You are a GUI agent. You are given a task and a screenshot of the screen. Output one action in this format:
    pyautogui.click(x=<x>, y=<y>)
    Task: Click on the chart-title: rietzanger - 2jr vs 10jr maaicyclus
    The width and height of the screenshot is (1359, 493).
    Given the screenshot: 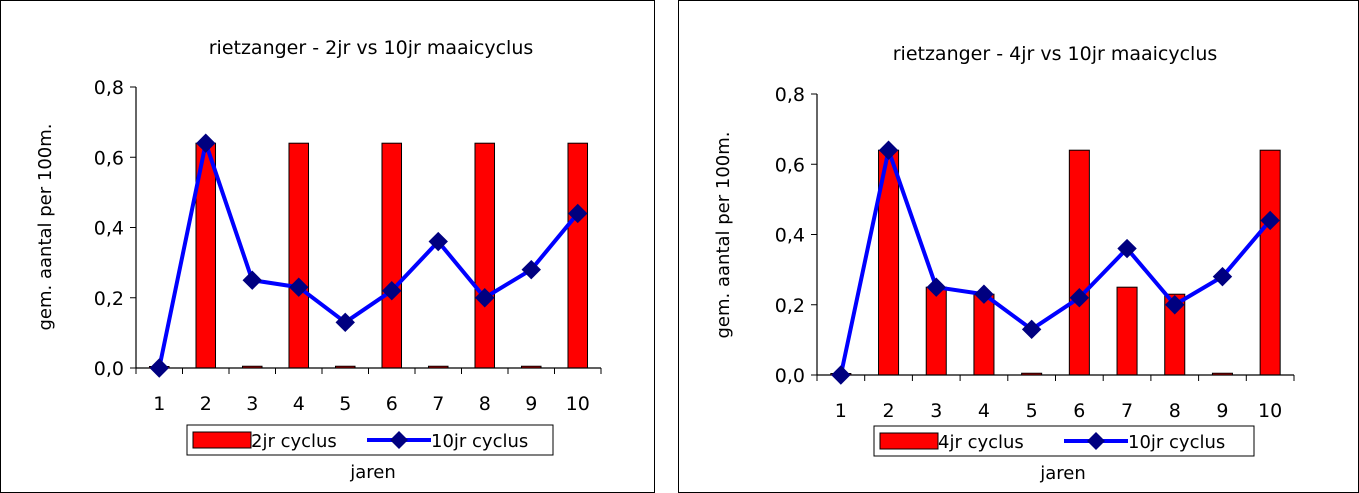 What is the action you would take?
    pyautogui.click(x=371, y=48)
    